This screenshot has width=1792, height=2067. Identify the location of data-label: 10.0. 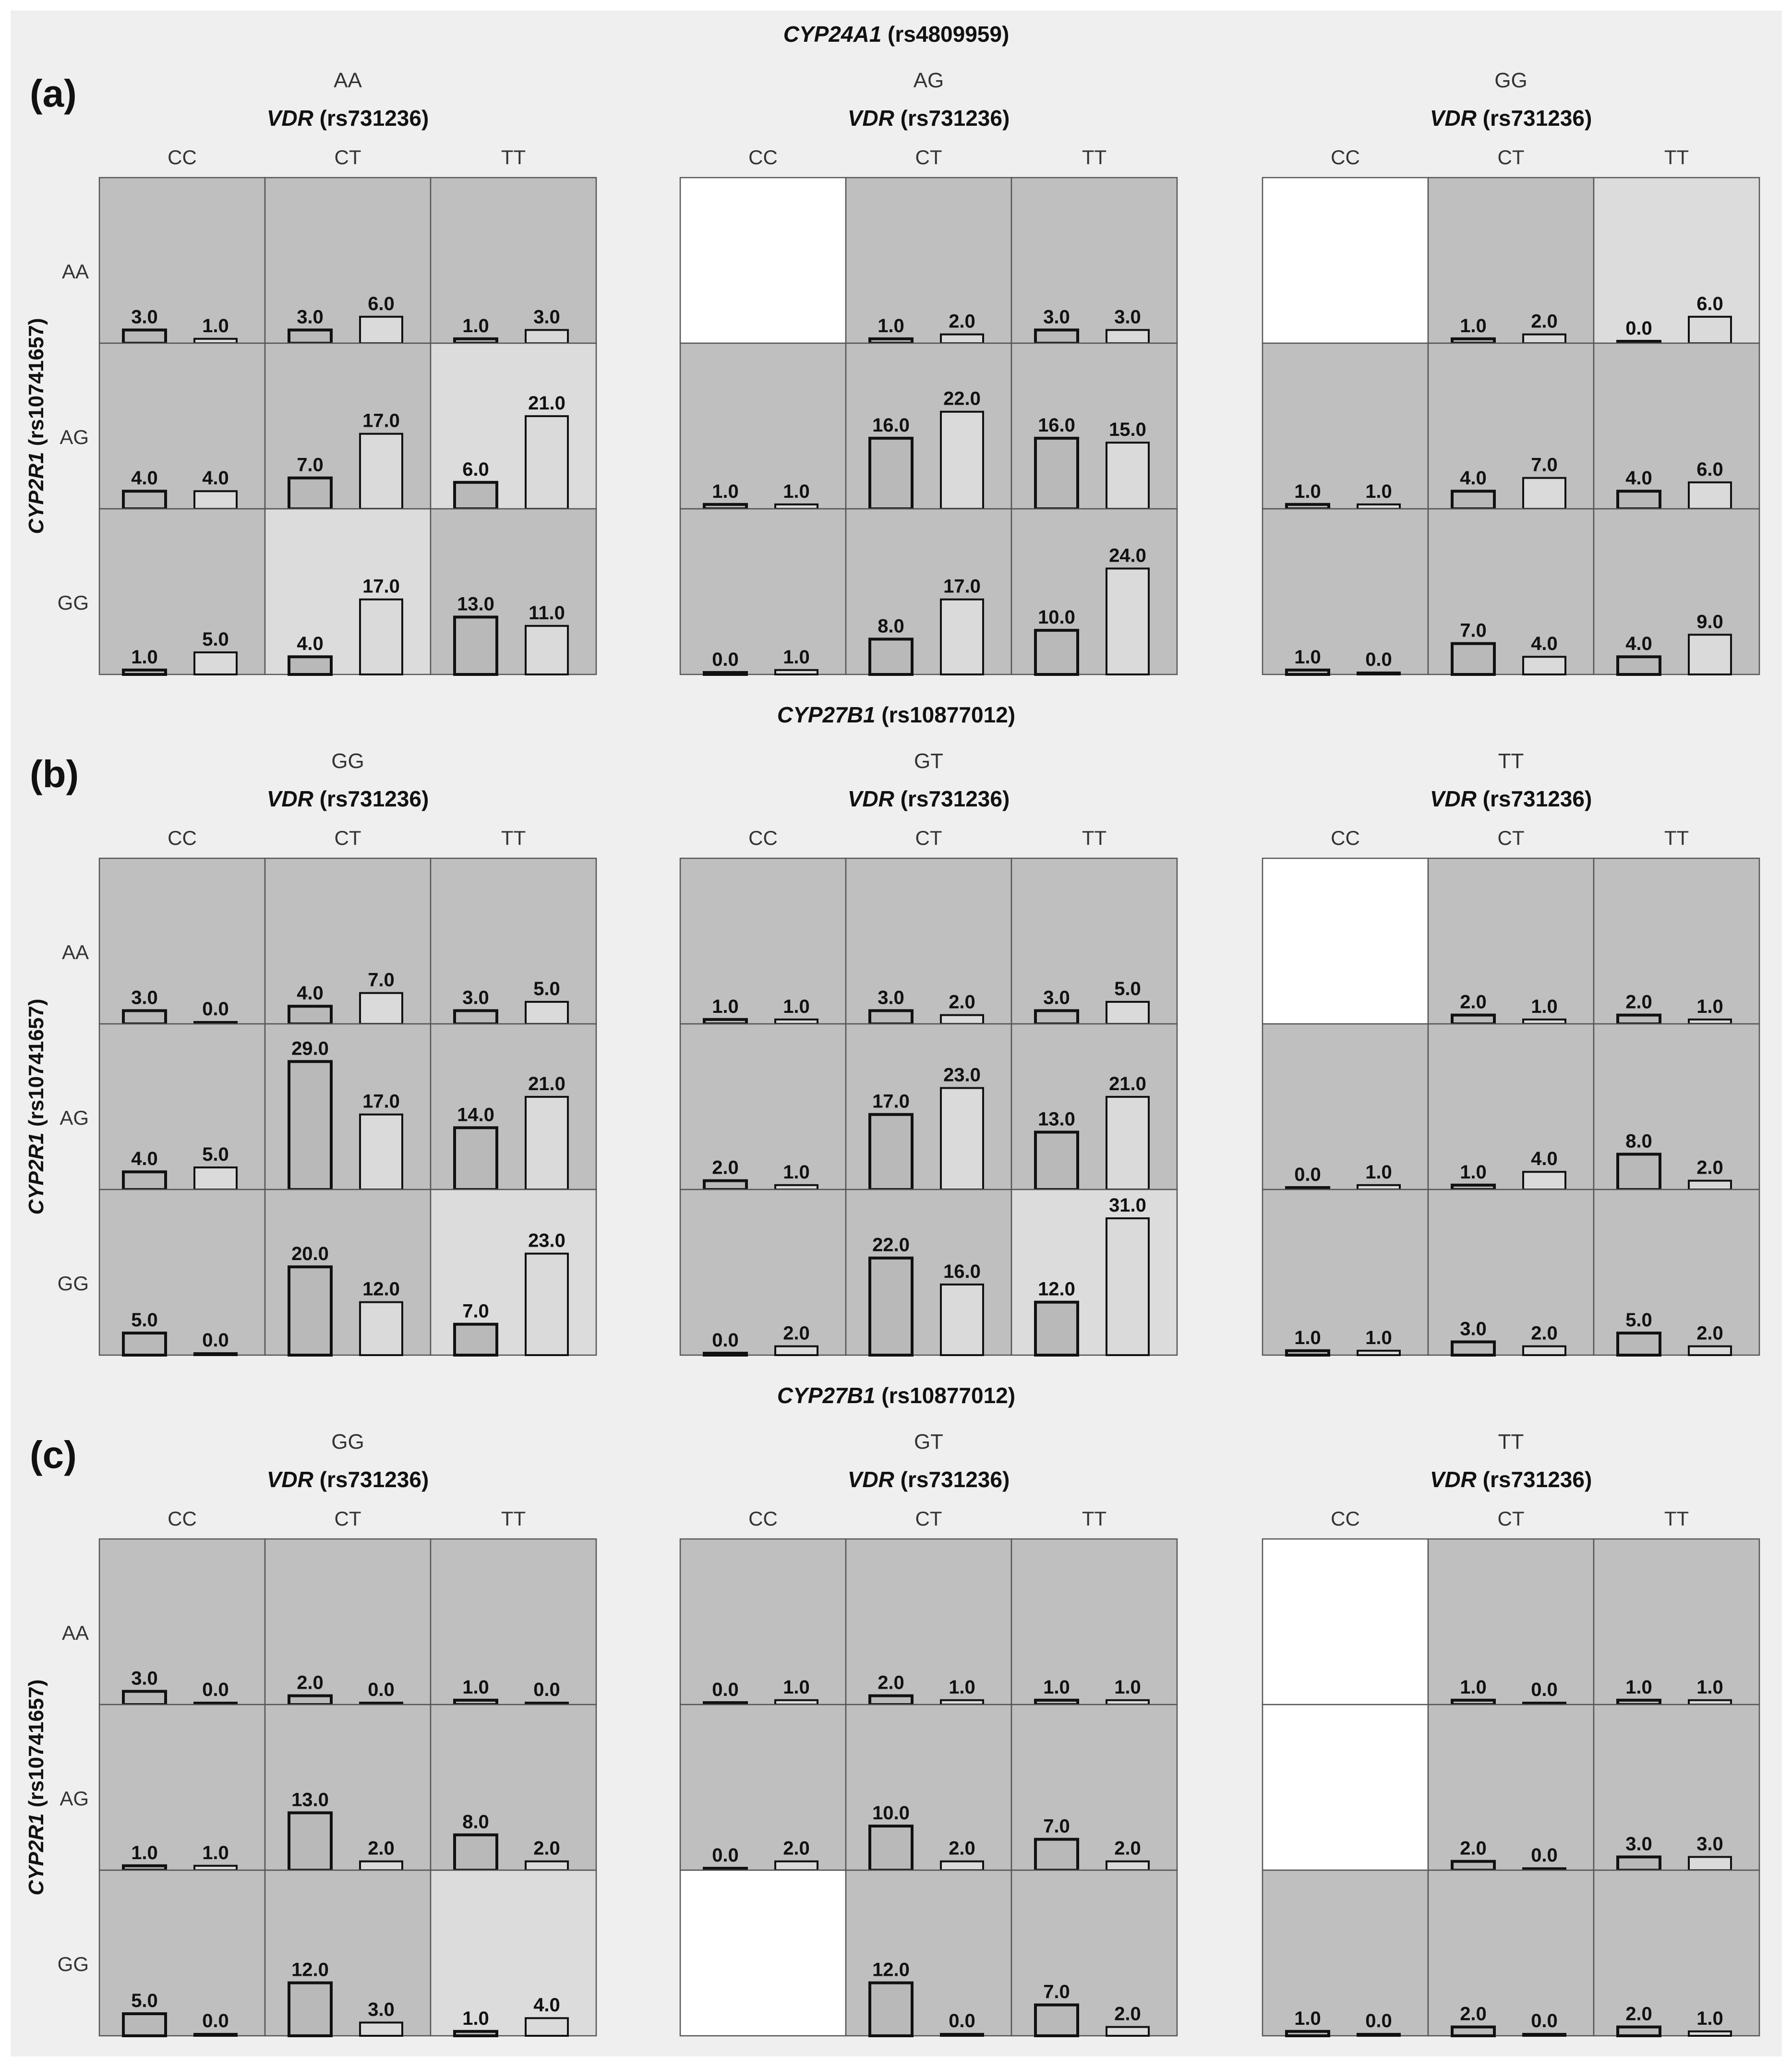
(1056, 617).